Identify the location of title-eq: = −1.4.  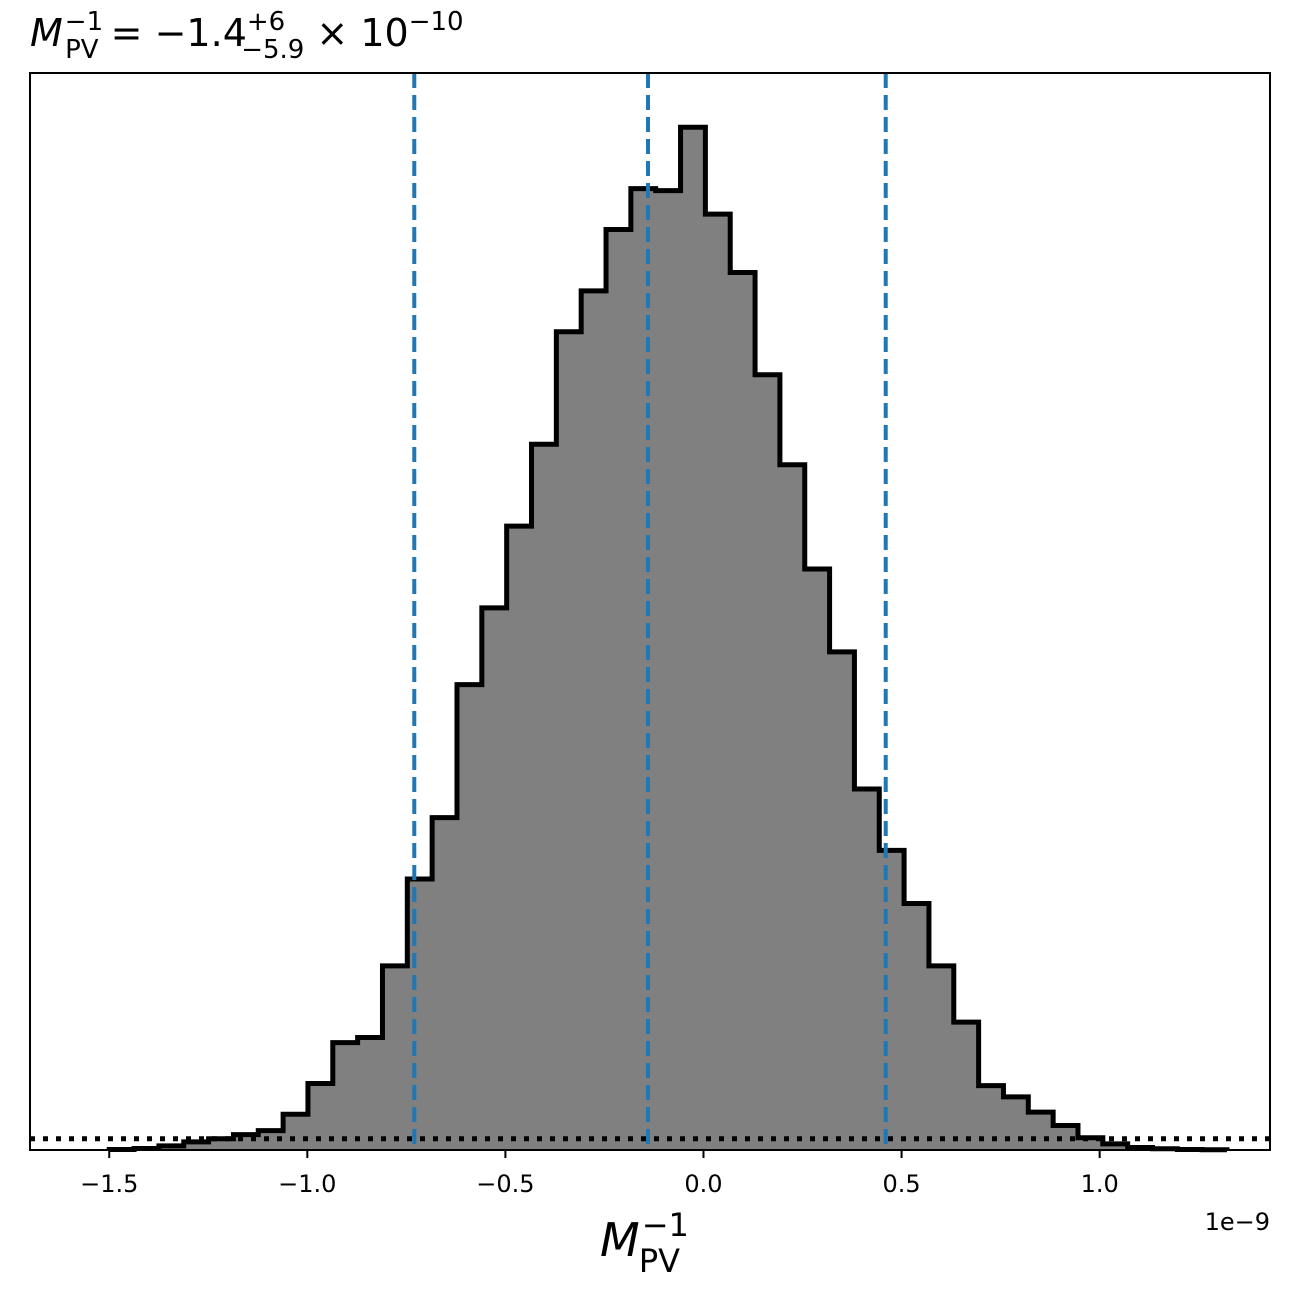
(173, 33).